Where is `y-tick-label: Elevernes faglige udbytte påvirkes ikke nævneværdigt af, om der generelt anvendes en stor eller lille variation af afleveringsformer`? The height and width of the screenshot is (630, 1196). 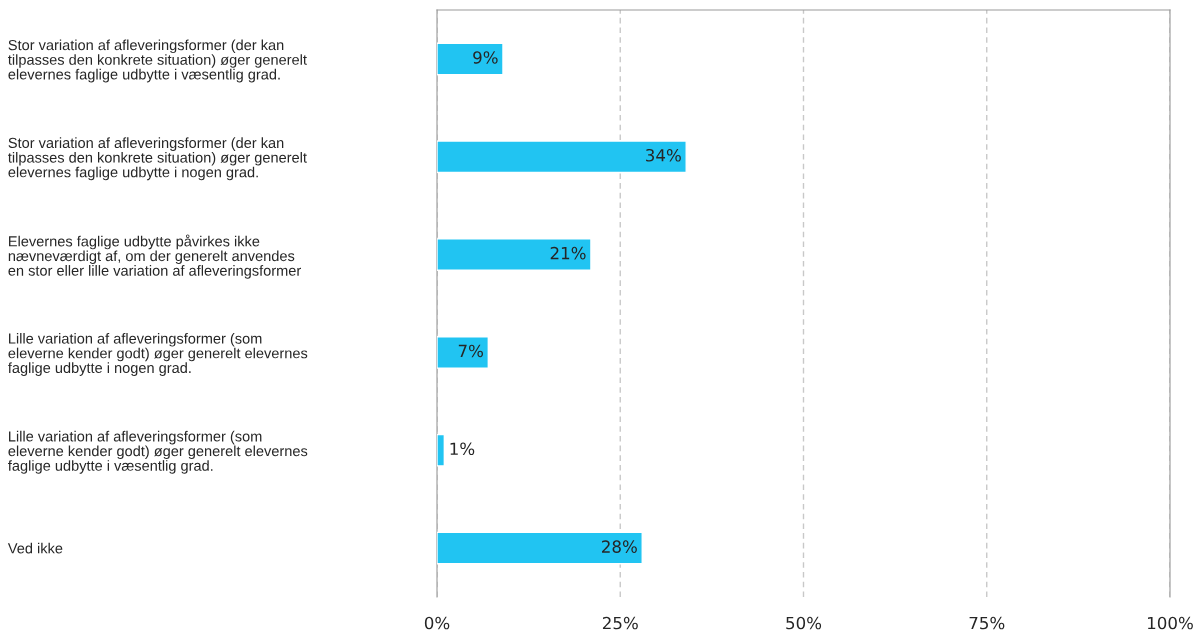
y-tick-label: Elevernes faglige udbytte påvirkes ikke nævneværdigt af, om der generelt anvendes en stor eller lille variation af afleveringsformer is located at coordinates (154, 256).